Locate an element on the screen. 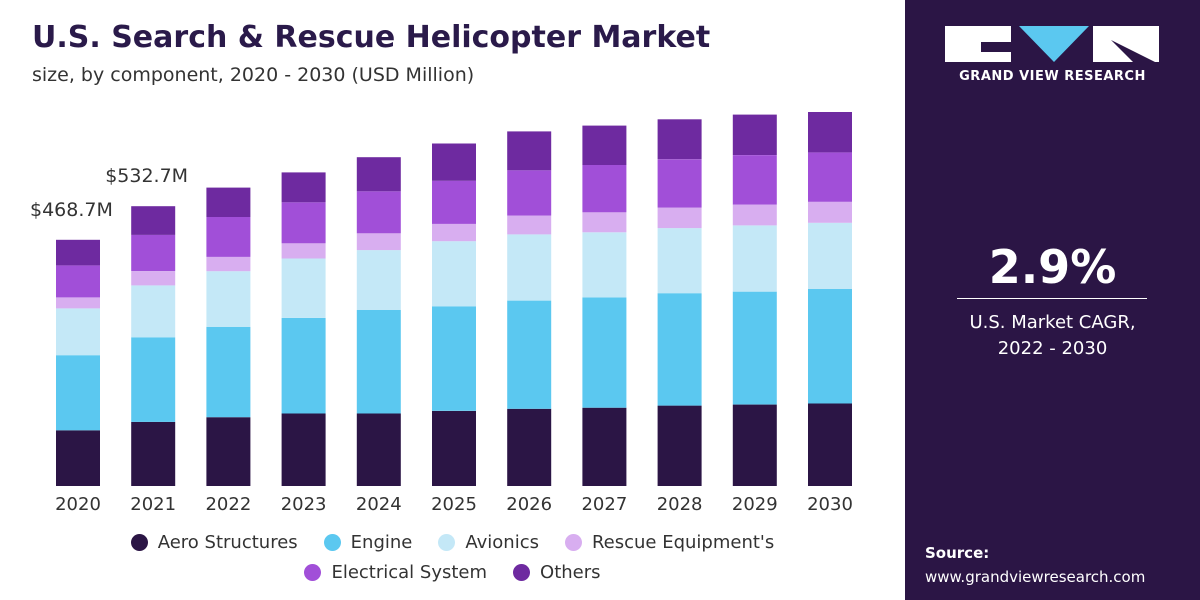 Image resolution: width=1200 pixels, height=600 pixels. bar-engine-2029 is located at coordinates (754, 348).